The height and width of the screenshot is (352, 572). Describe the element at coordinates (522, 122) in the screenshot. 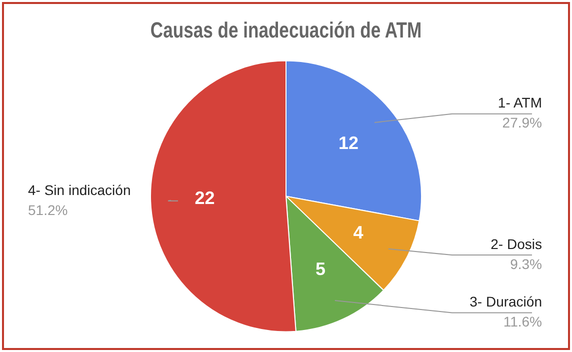

I see `text: 27.9%` at that location.